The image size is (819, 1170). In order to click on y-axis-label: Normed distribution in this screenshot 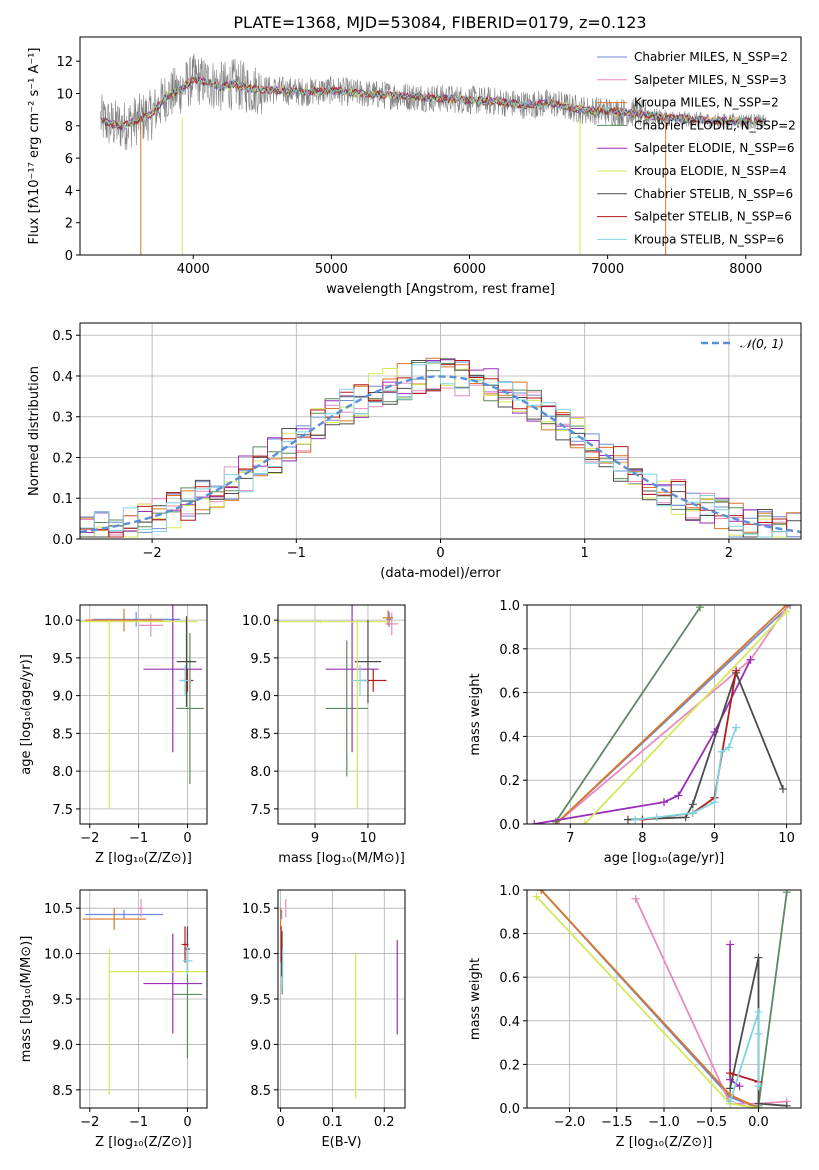, I will do `click(34, 431)`.